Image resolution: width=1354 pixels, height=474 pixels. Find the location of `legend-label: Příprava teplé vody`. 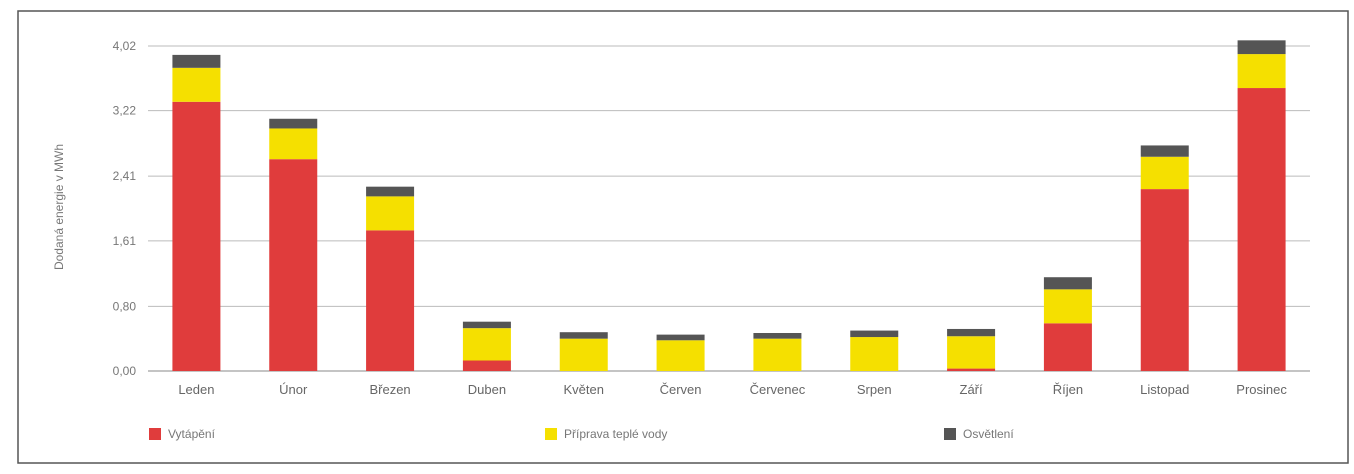

legend-label: Příprava teplé vody is located at coordinates (615, 434).